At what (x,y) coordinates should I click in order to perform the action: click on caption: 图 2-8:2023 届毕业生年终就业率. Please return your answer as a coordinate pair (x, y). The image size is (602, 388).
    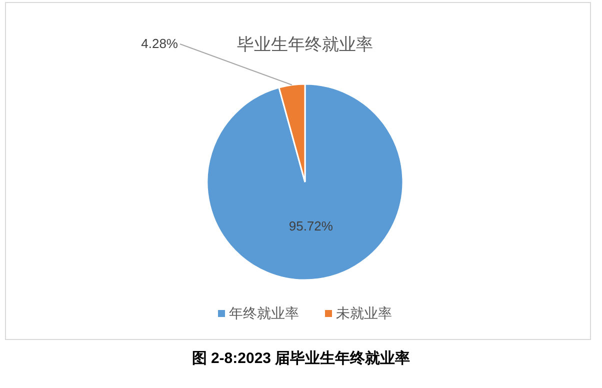
    Looking at the image, I should click on (301, 358).